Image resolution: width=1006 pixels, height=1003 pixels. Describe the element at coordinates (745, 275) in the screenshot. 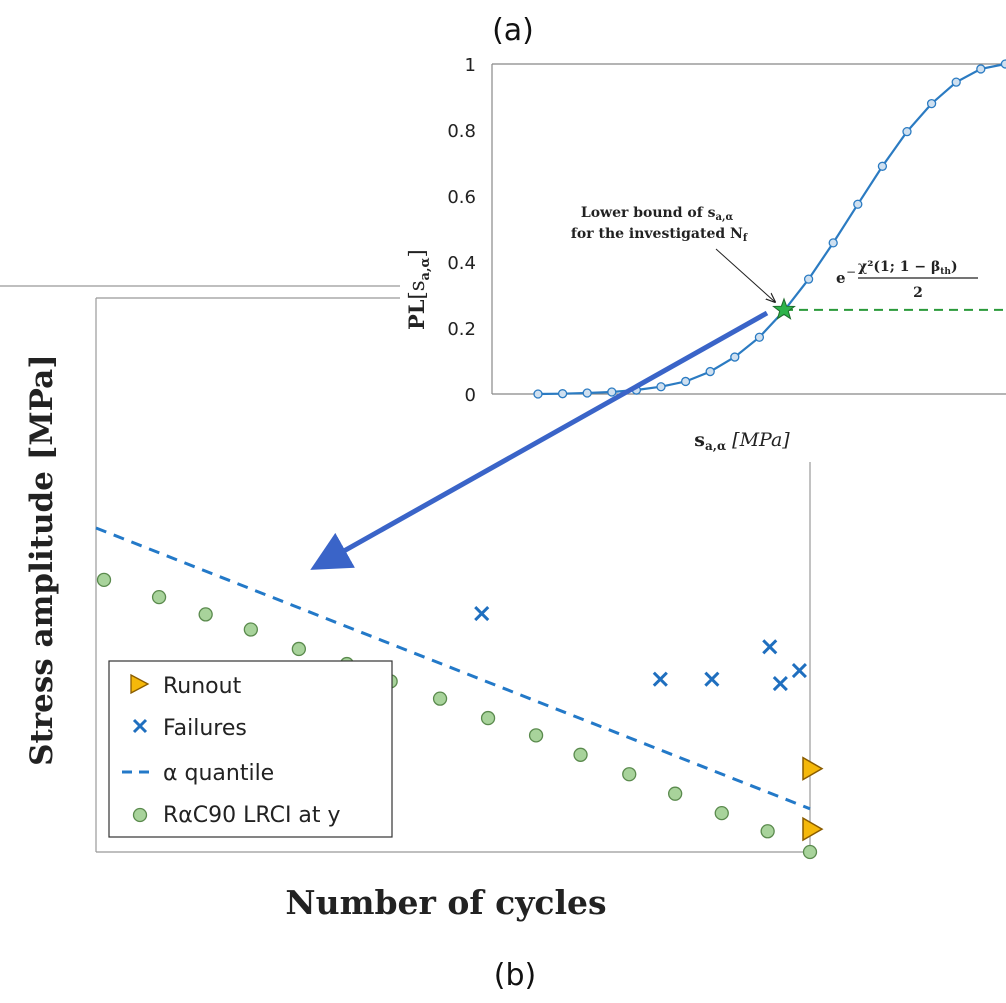

I see `annotation-pointer` at that location.